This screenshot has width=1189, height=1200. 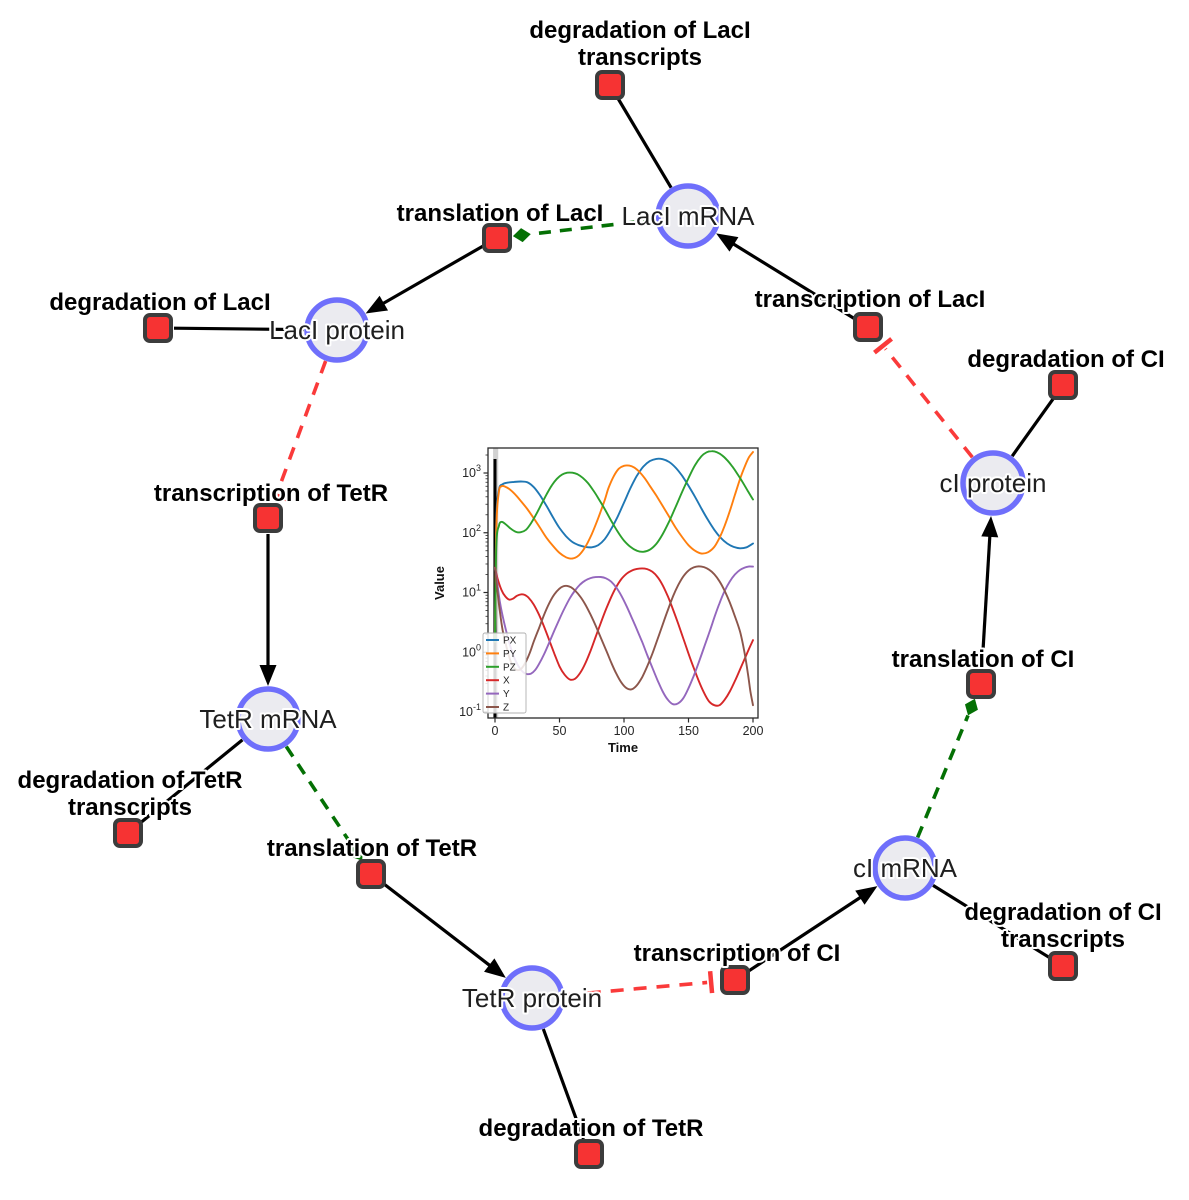 I want to click on edge-production-transl_laci-laci_prot, so click(x=430, y=276).